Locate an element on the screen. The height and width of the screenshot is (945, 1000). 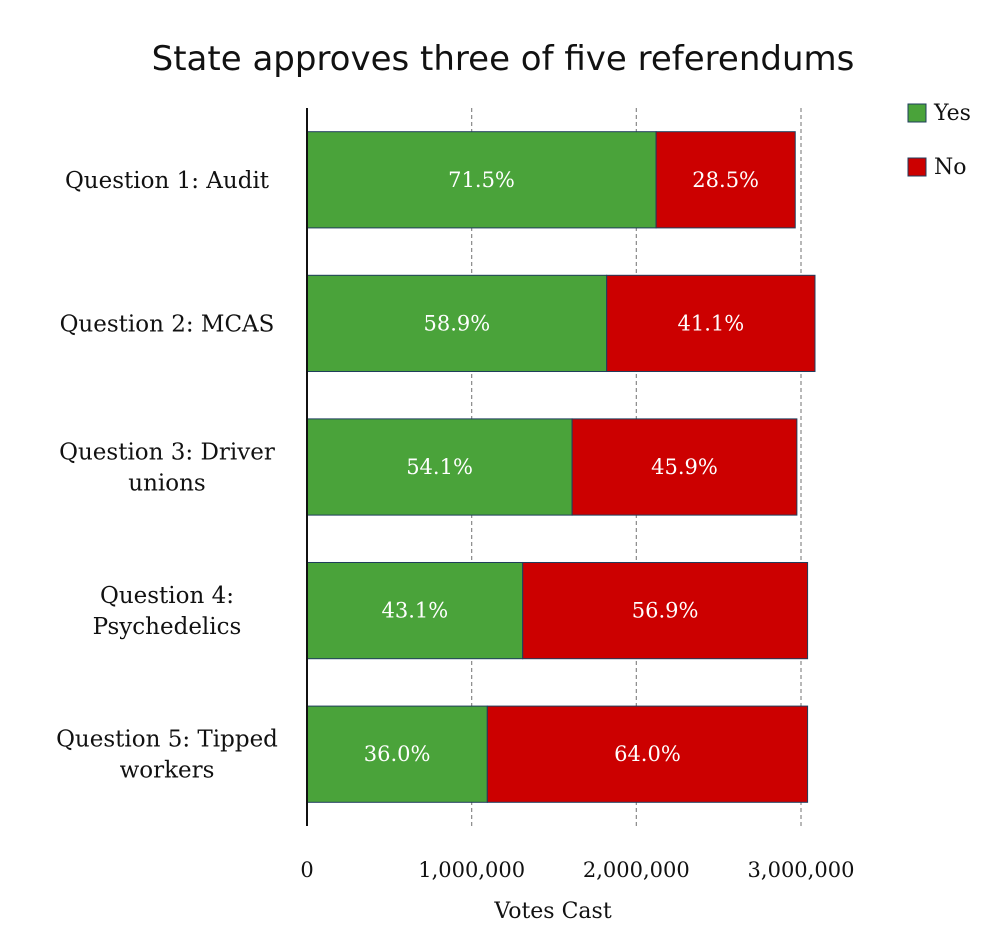
x-tick-label-0: 0 is located at coordinates (306, 870).